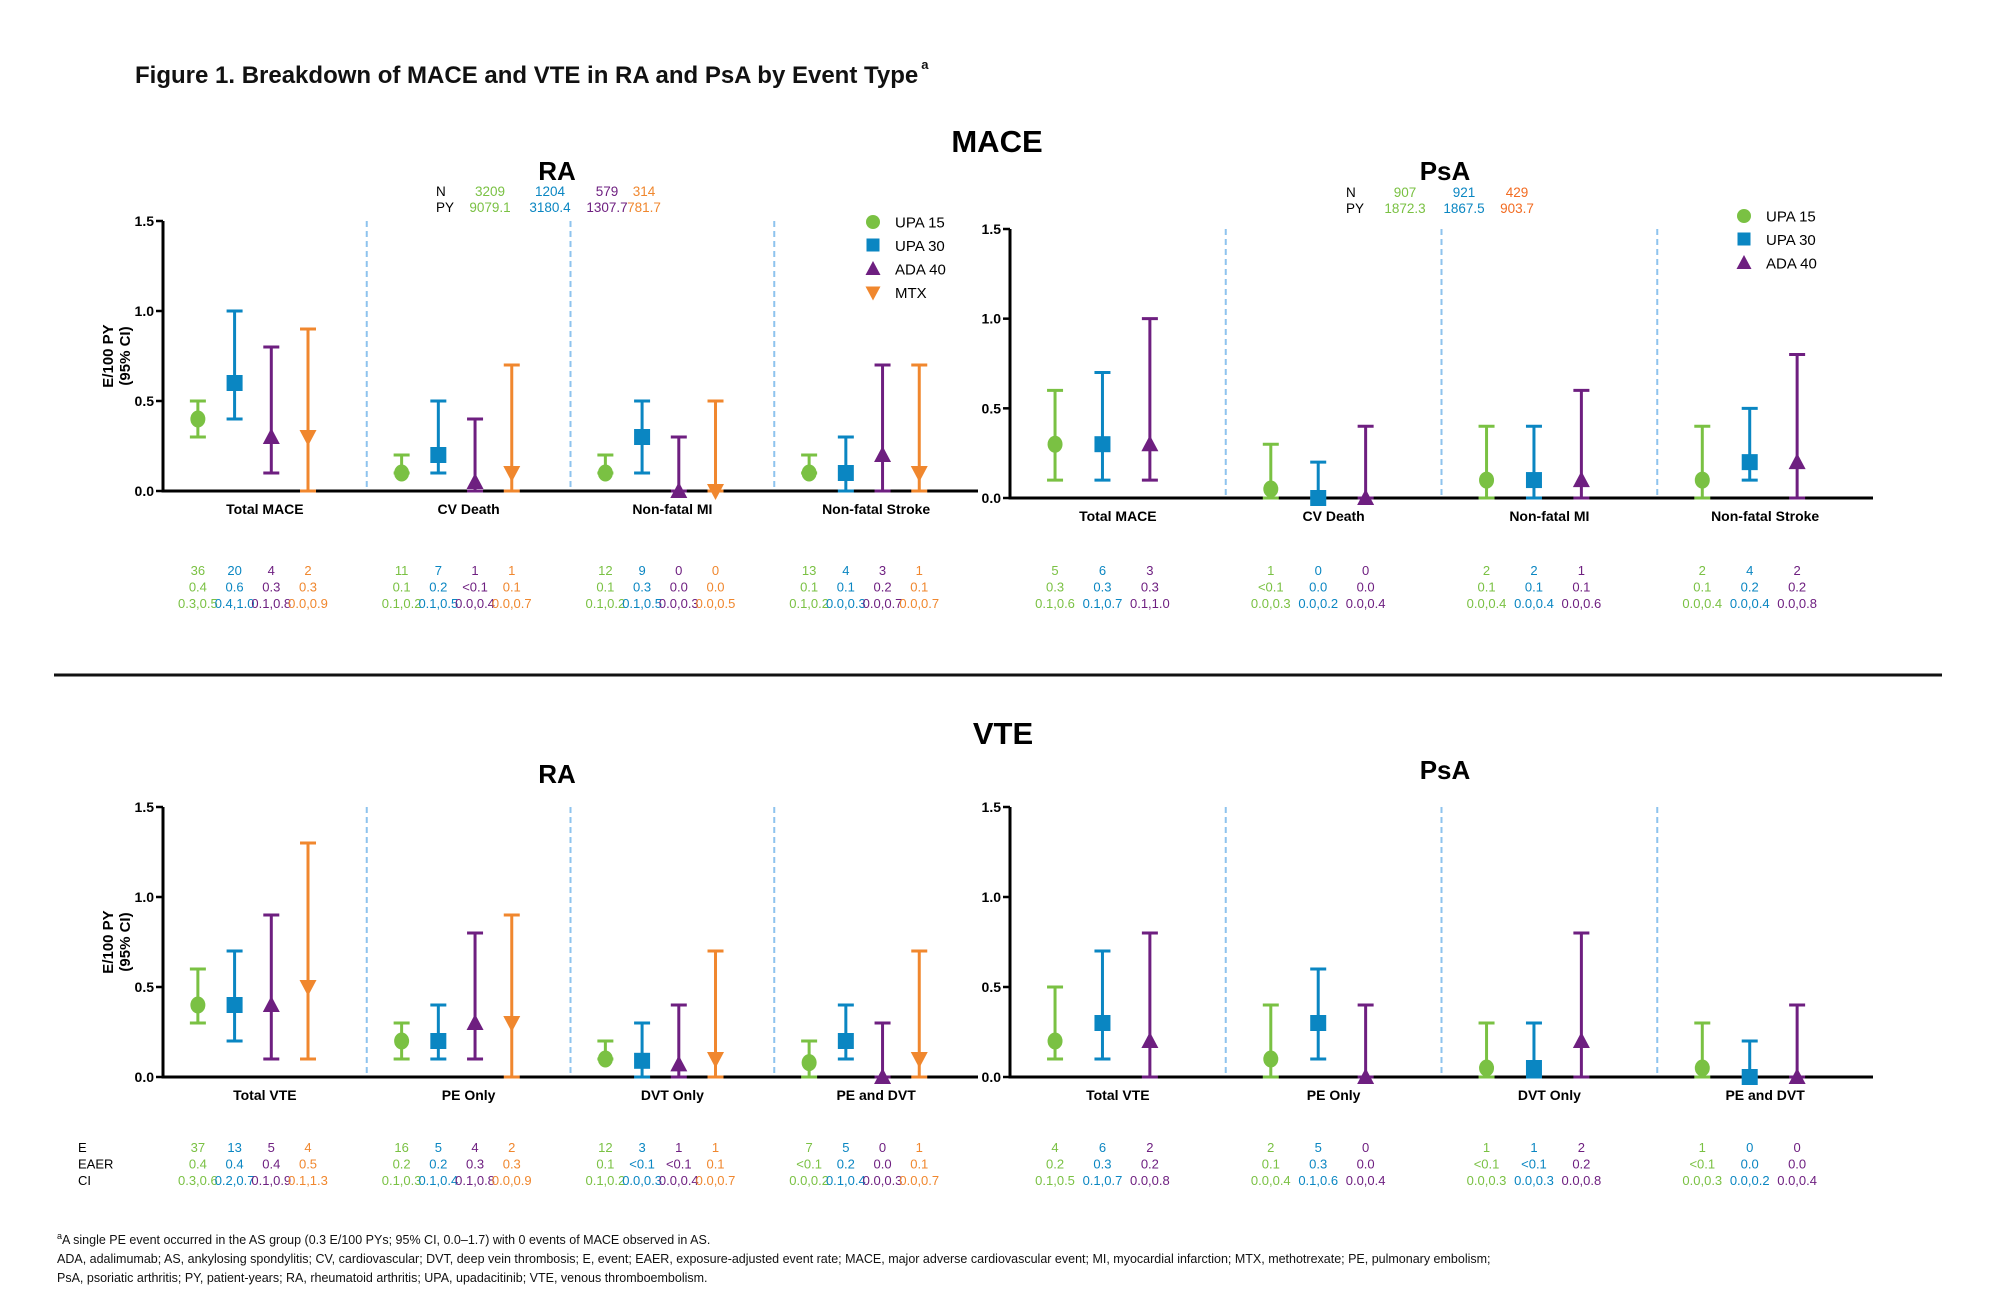 Image resolution: width=2000 pixels, height=1294 pixels. I want to click on table-ci-ada-40-total-vte: 0.1,0.9, so click(271, 1180).